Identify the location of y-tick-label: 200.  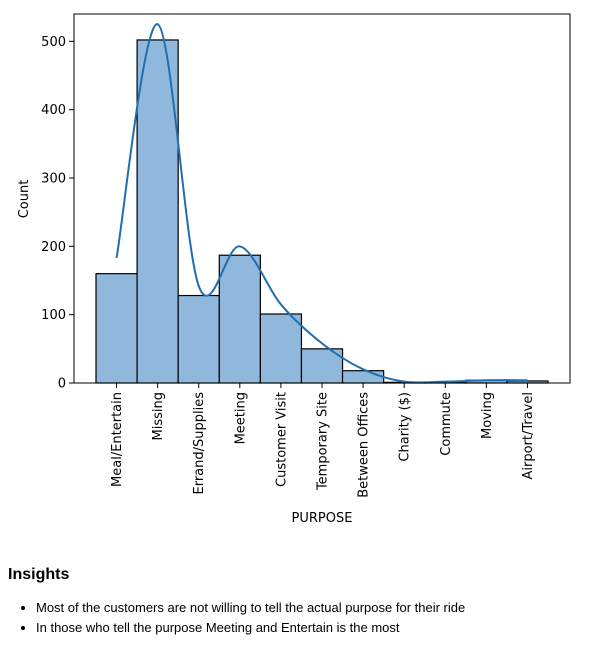
(53, 247).